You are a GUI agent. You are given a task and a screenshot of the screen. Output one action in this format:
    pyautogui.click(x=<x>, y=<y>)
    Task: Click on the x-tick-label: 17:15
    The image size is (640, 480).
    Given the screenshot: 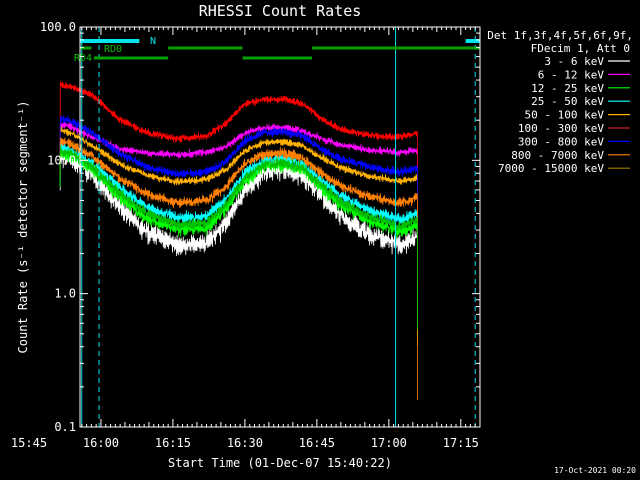 What is the action you would take?
    pyautogui.click(x=461, y=443)
    